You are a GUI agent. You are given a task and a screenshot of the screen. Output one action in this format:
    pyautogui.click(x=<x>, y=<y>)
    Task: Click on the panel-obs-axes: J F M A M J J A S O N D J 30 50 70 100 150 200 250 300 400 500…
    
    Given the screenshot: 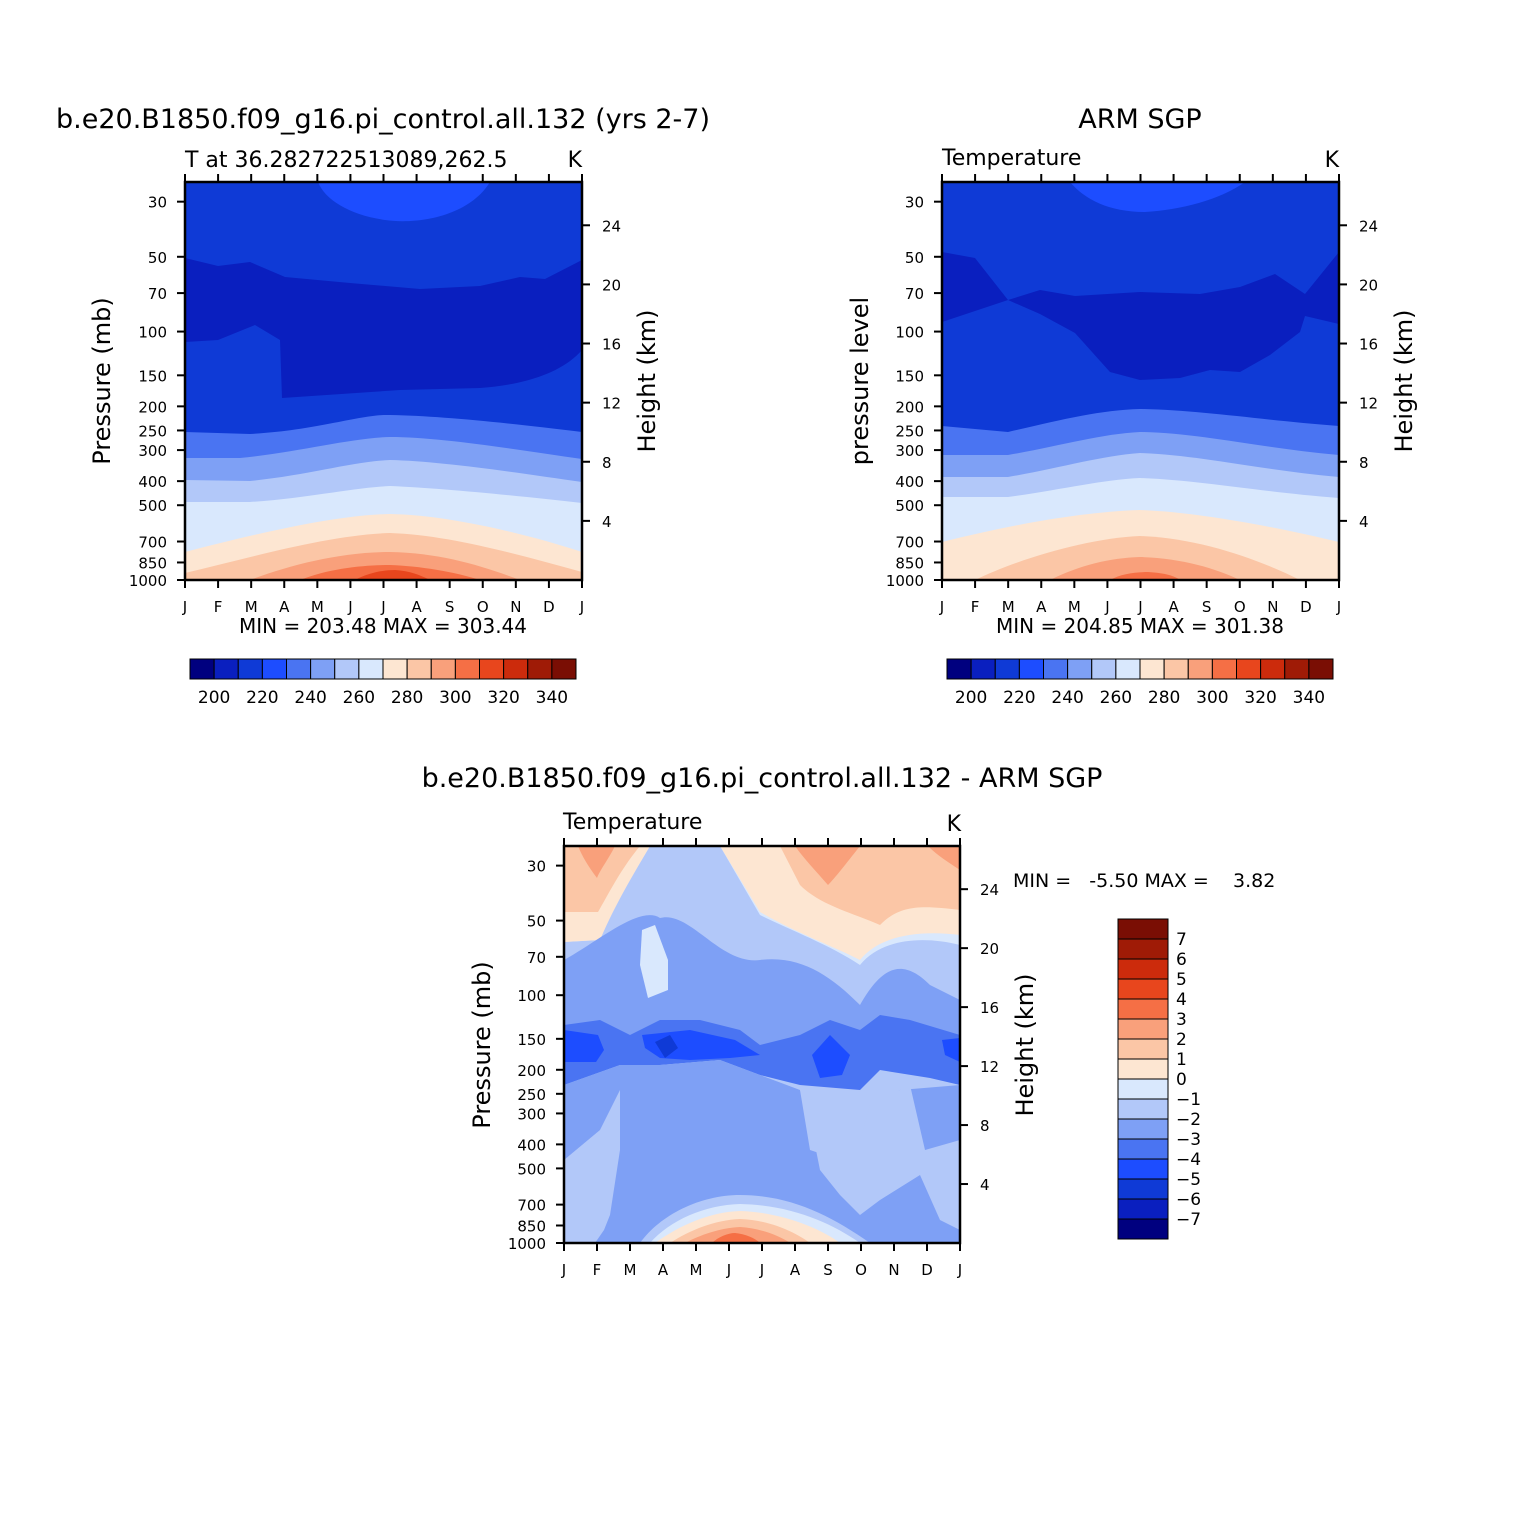 What is the action you would take?
    pyautogui.click(x=1132, y=395)
    